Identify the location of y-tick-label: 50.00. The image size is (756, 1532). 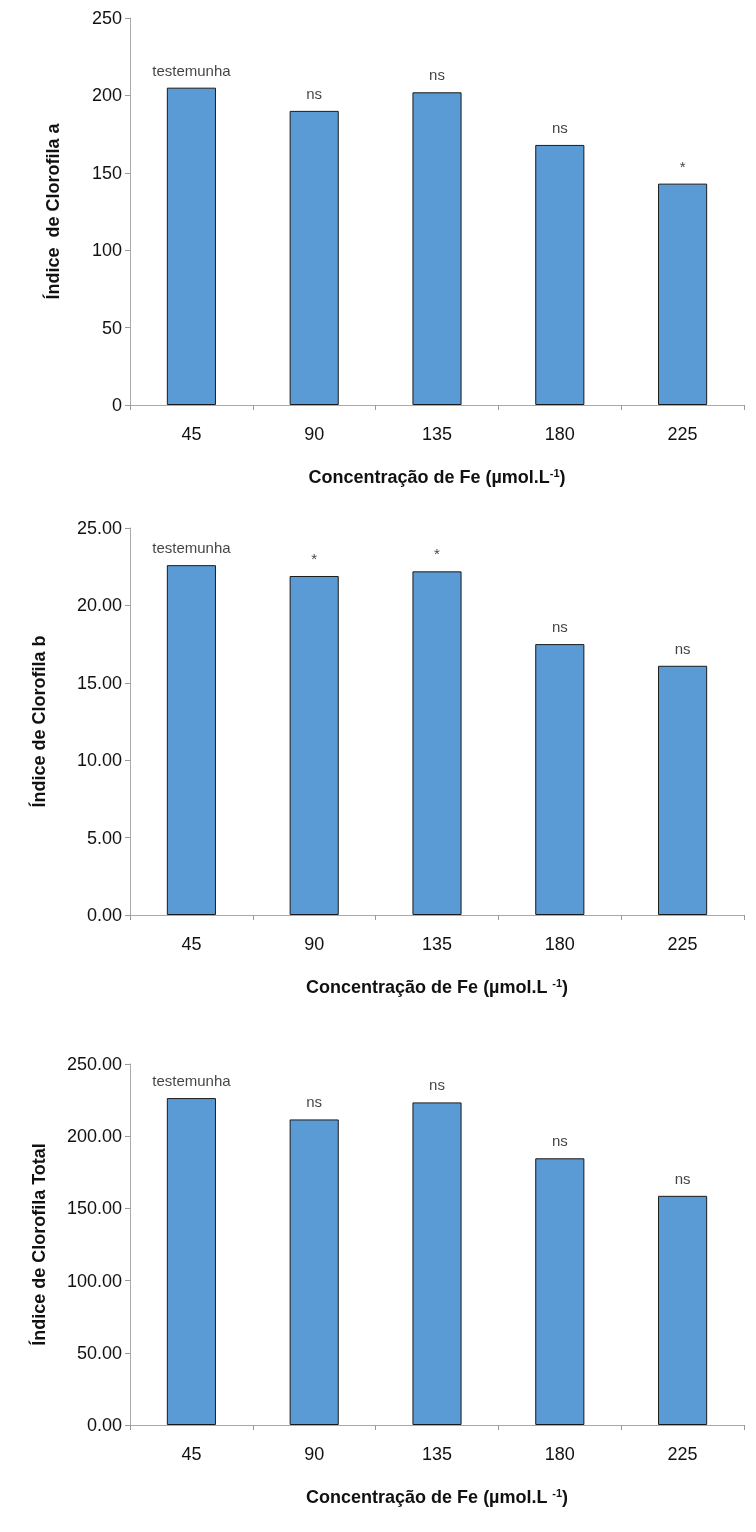
(99, 1352).